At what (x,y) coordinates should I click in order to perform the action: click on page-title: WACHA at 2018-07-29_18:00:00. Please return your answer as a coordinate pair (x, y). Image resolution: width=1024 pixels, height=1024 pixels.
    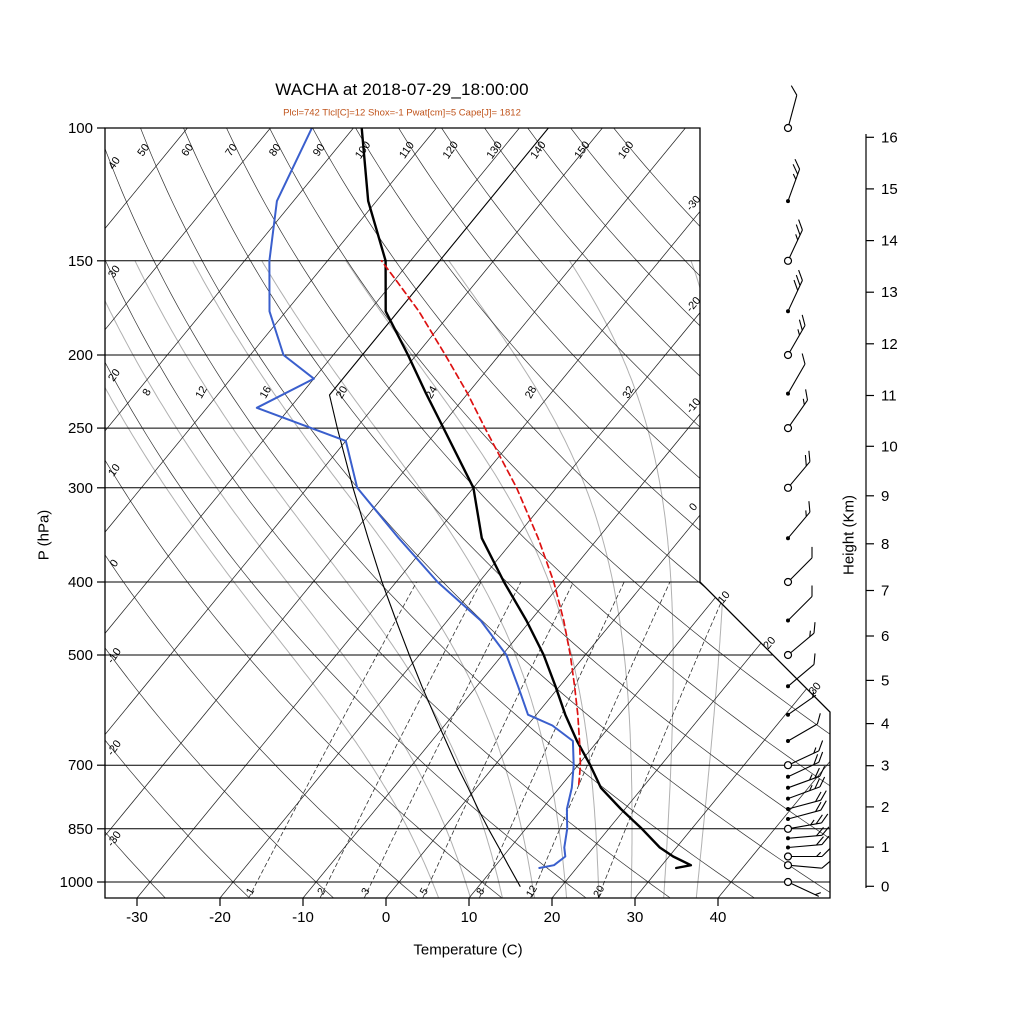
    Looking at the image, I should click on (402, 89).